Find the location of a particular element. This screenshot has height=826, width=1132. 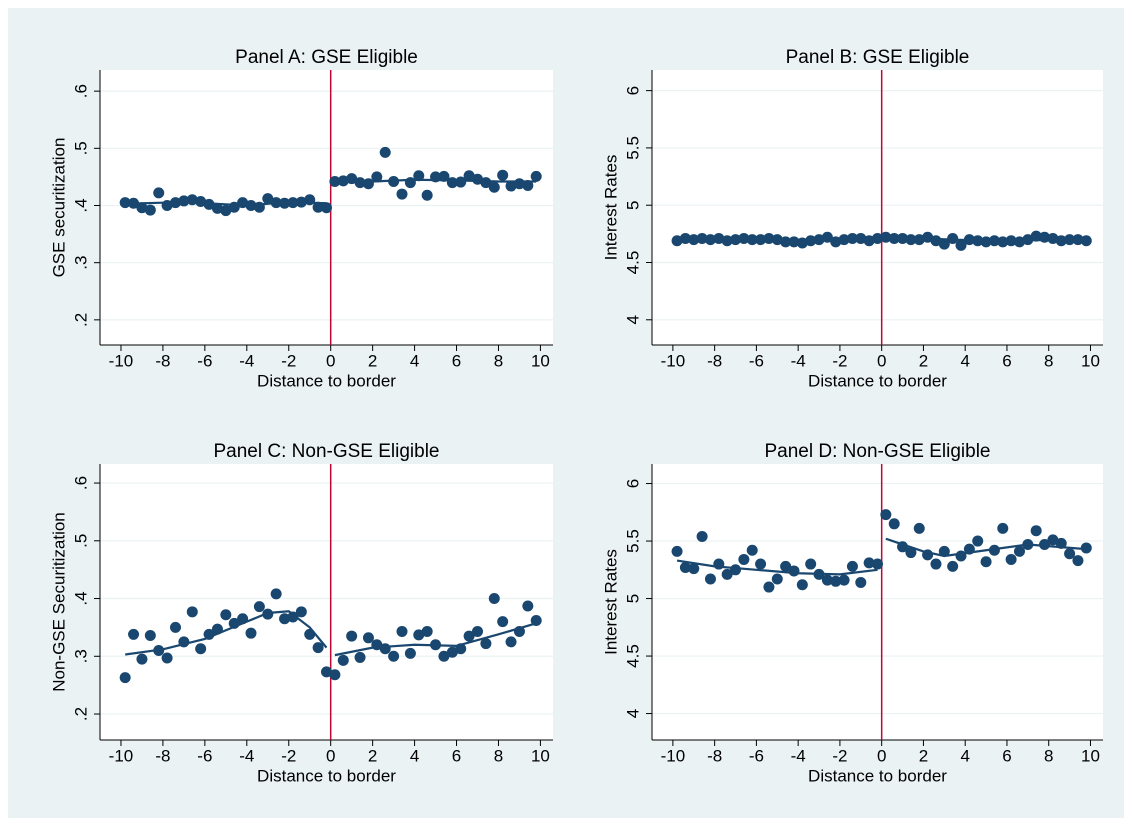

y-tick-label: 5.5 is located at coordinates (632, 148).